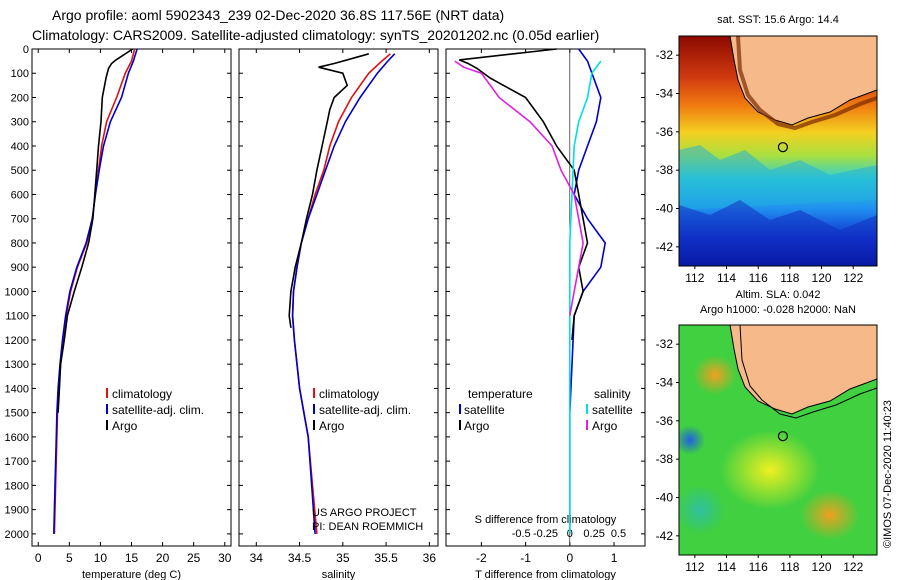  What do you see at coordinates (546, 520) in the screenshot?
I see `sdiff-axis-label: S difference from climatology` at bounding box center [546, 520].